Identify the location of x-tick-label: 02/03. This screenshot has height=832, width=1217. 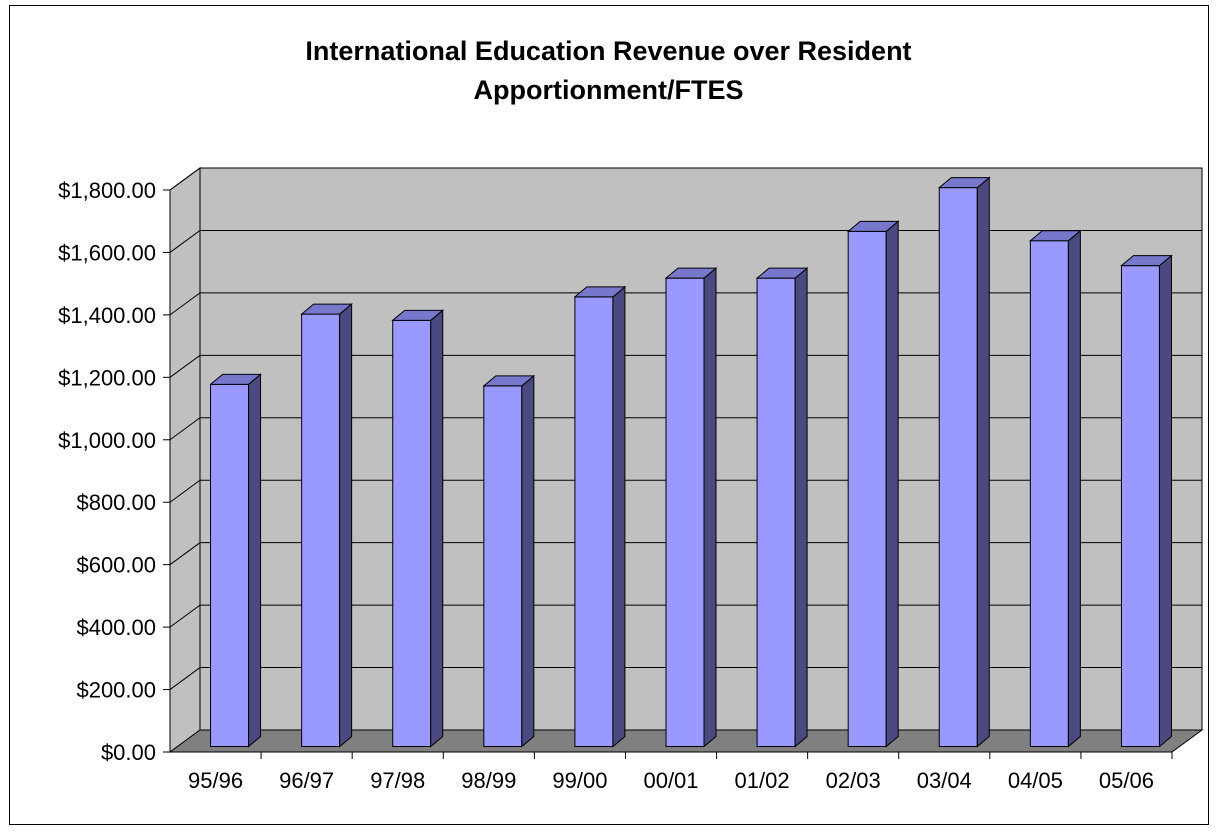
(853, 780).